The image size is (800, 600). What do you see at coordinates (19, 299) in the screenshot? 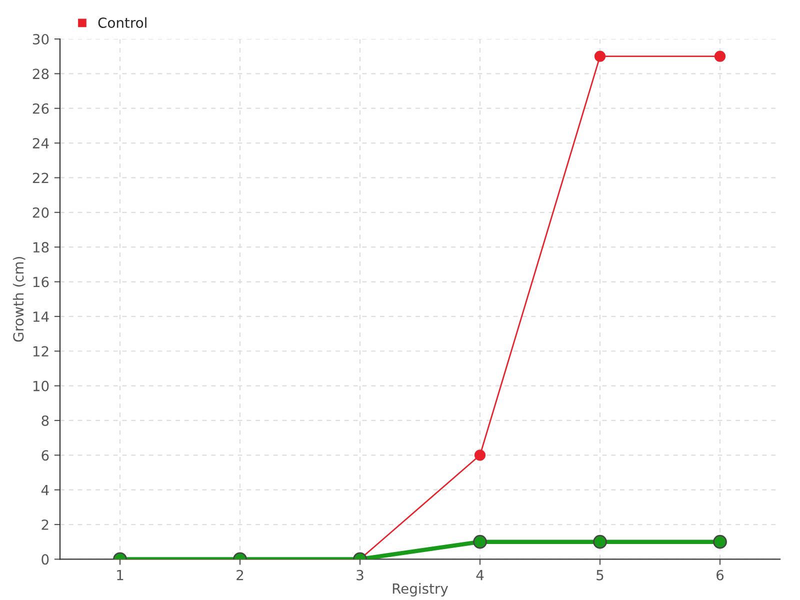
I see `y-axis-title: Growth (cm)` at bounding box center [19, 299].